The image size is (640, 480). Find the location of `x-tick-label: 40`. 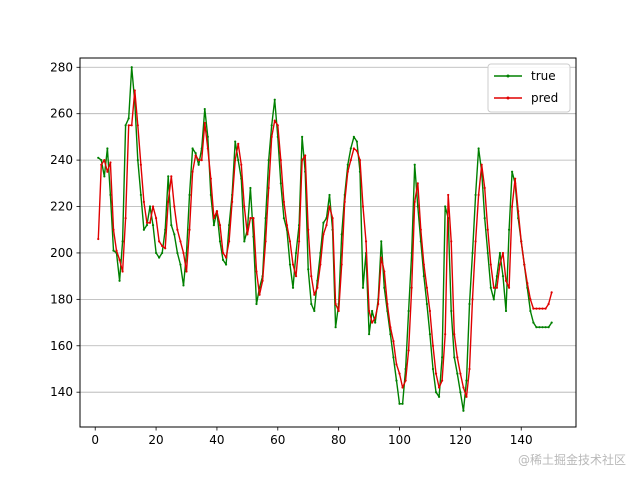

x-tick-label: 40 is located at coordinates (216, 440).